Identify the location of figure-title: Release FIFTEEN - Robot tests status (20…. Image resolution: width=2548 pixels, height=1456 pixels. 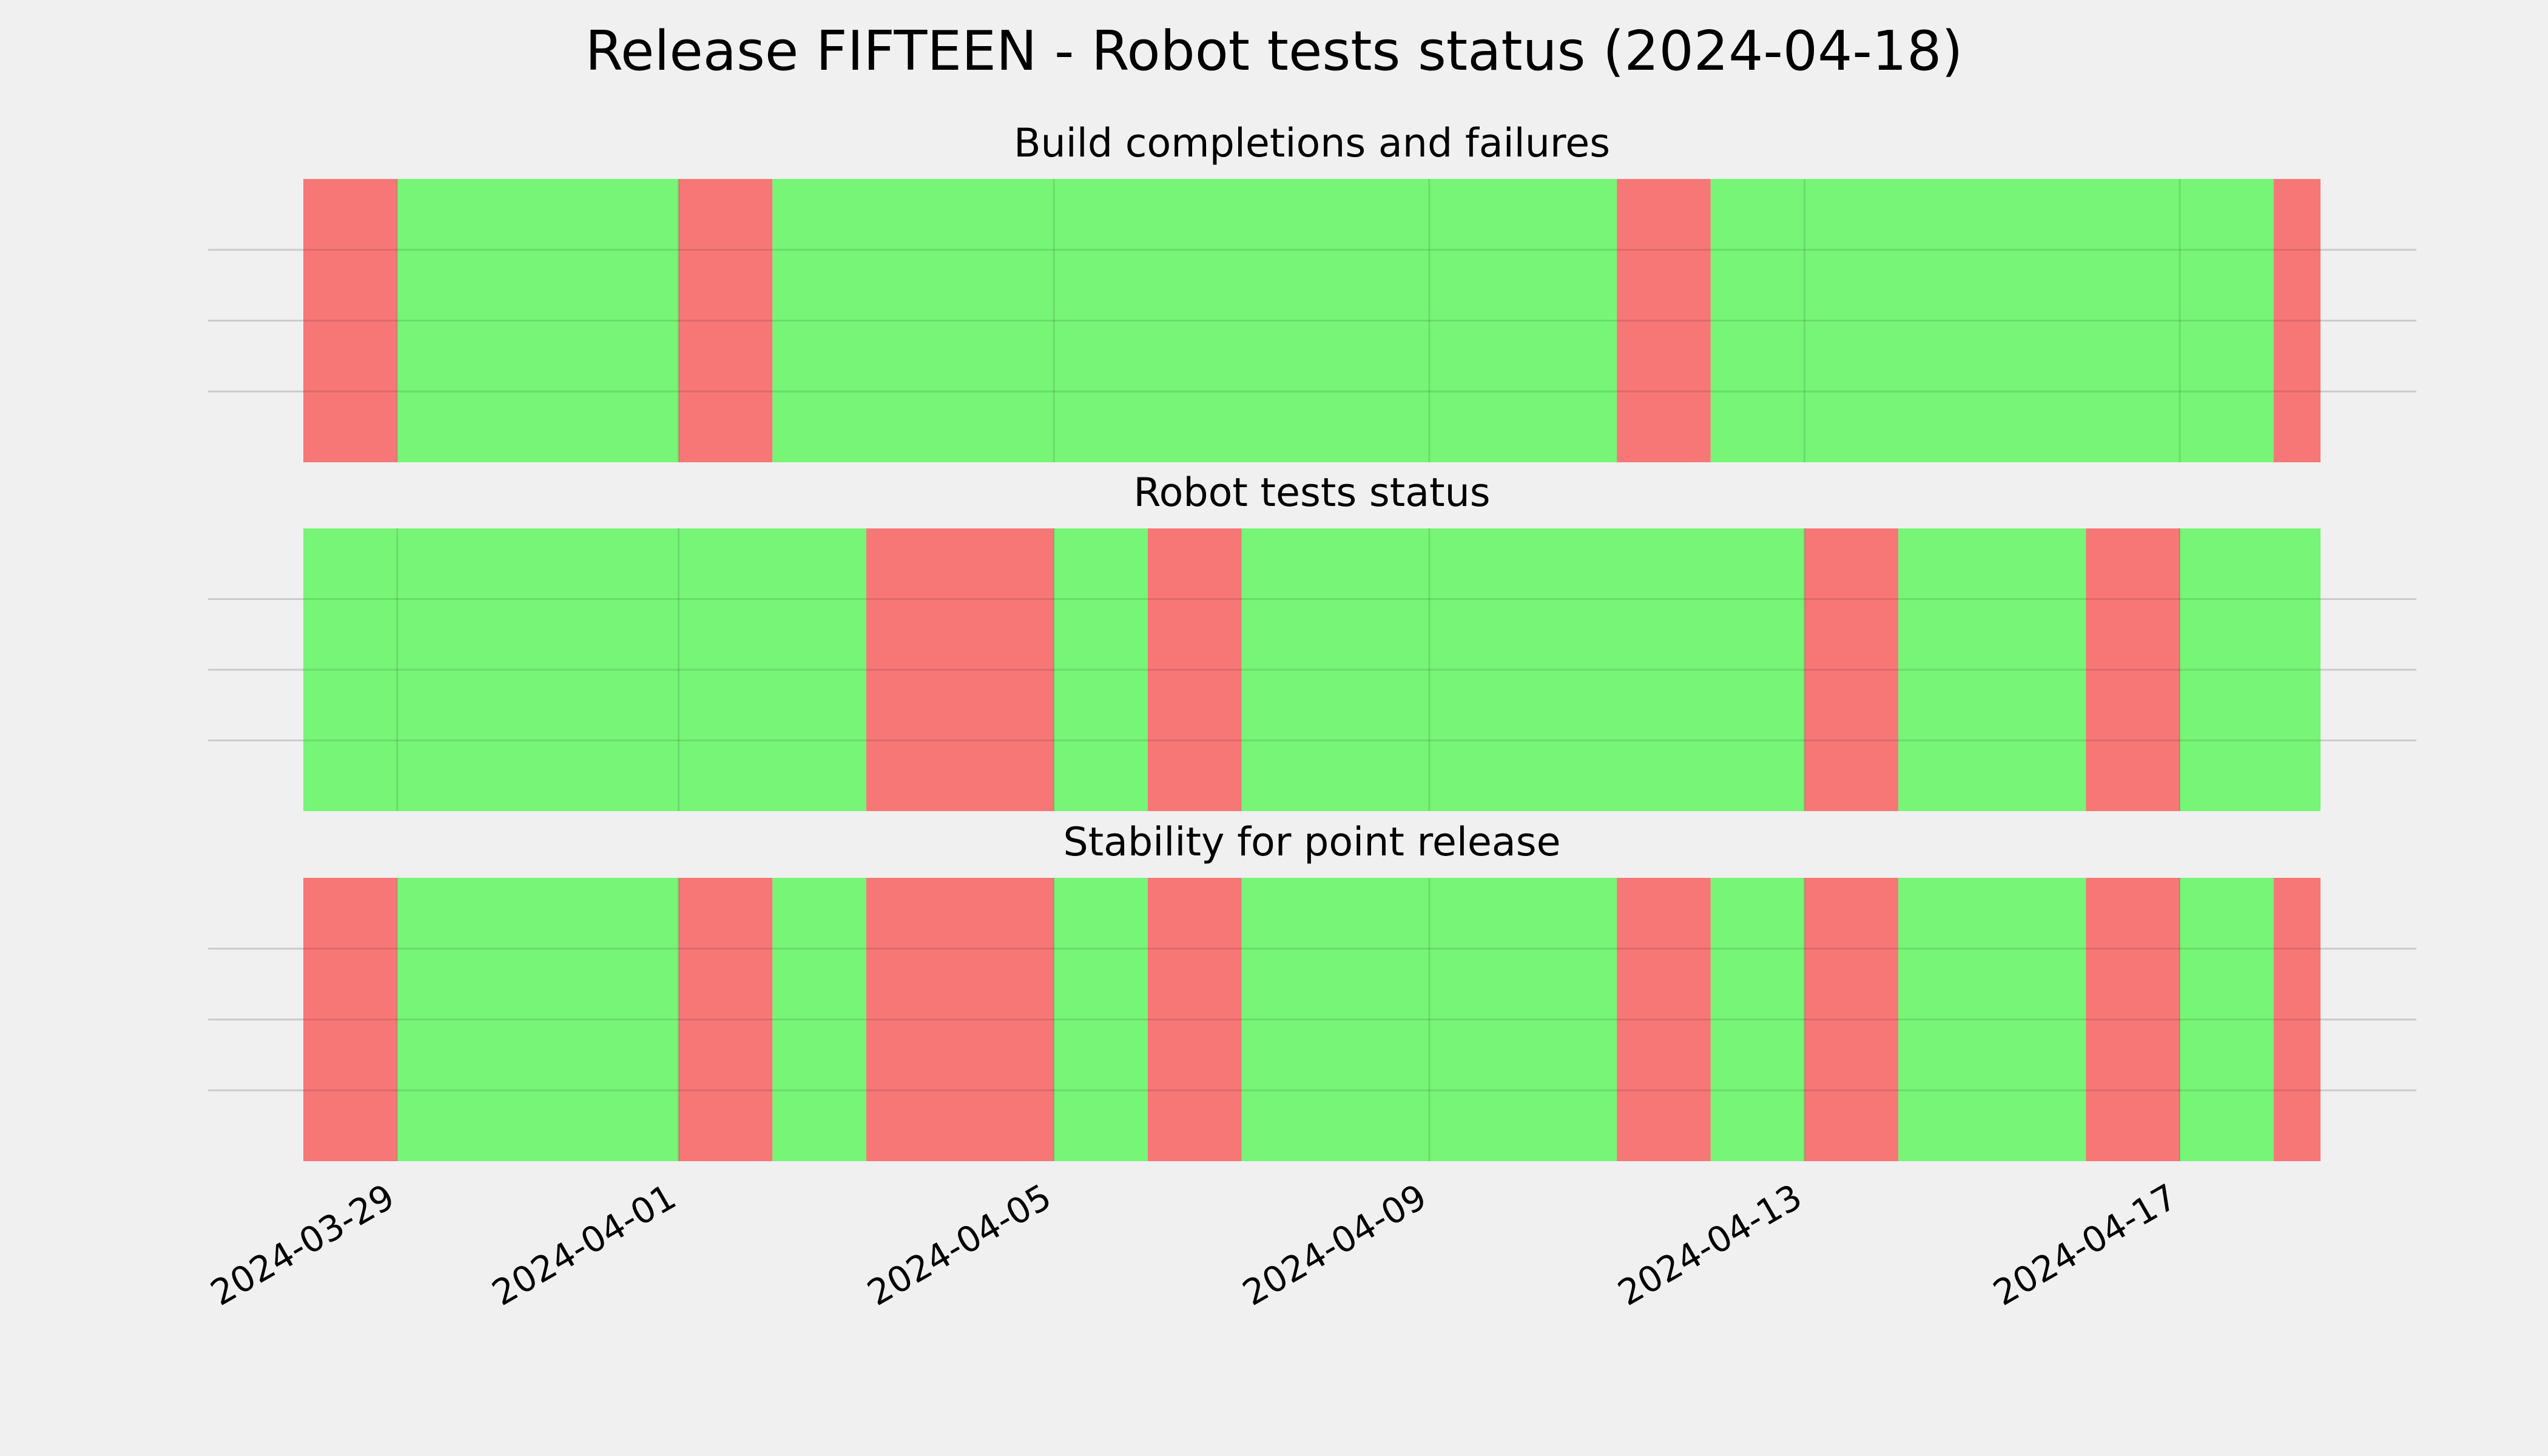
(1274, 51).